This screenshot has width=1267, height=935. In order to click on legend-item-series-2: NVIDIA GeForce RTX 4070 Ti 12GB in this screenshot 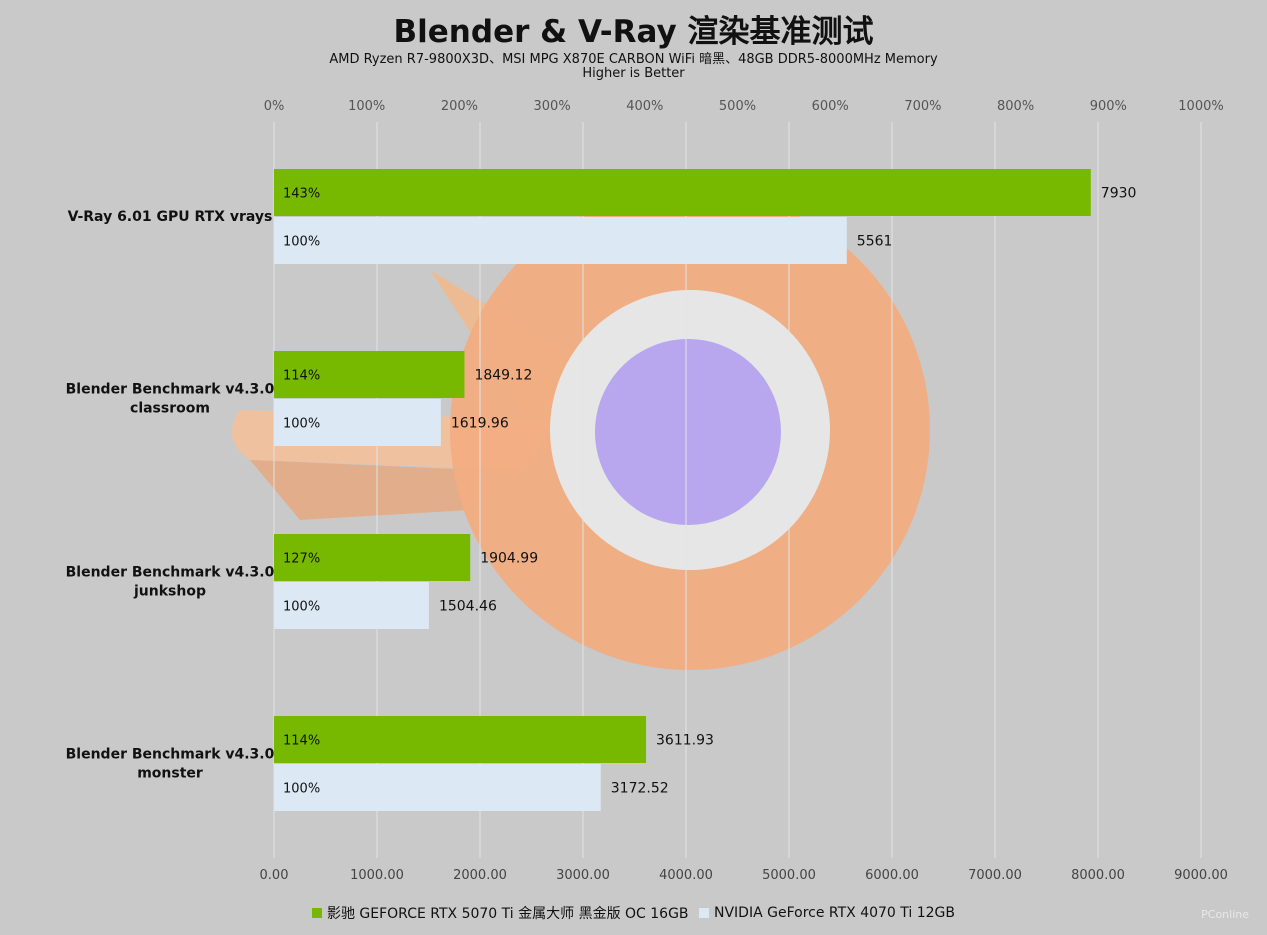, I will do `click(827, 913)`.